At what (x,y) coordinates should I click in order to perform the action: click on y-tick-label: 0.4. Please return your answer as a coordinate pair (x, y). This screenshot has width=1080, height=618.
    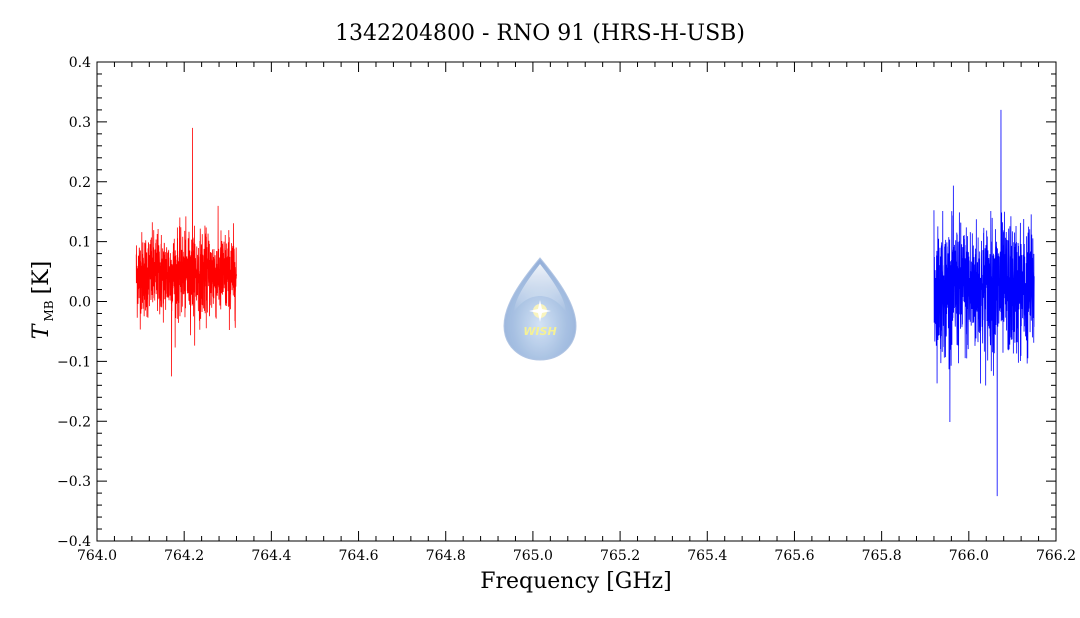
    Looking at the image, I should click on (80, 63).